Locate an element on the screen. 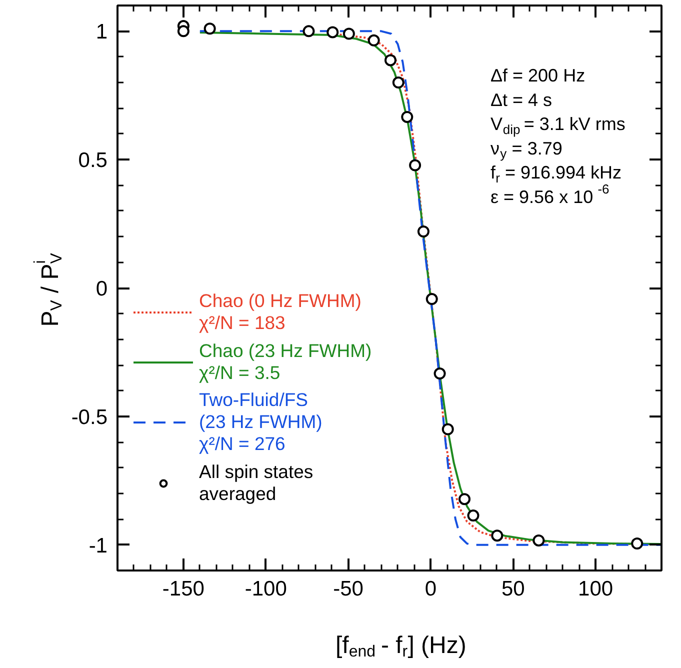  annotation: Δf = 200 Hz is located at coordinates (538, 76).